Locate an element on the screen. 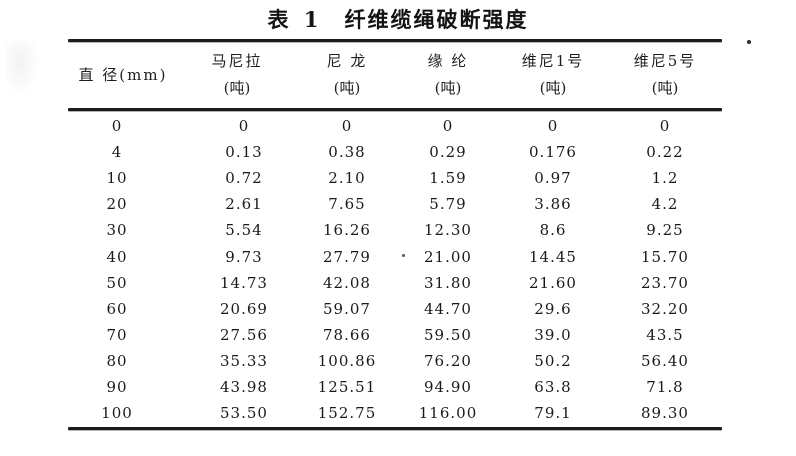 Image resolution: width=796 pixels, height=456 pixels. cell-polyester: 5.79 is located at coordinates (448, 204).